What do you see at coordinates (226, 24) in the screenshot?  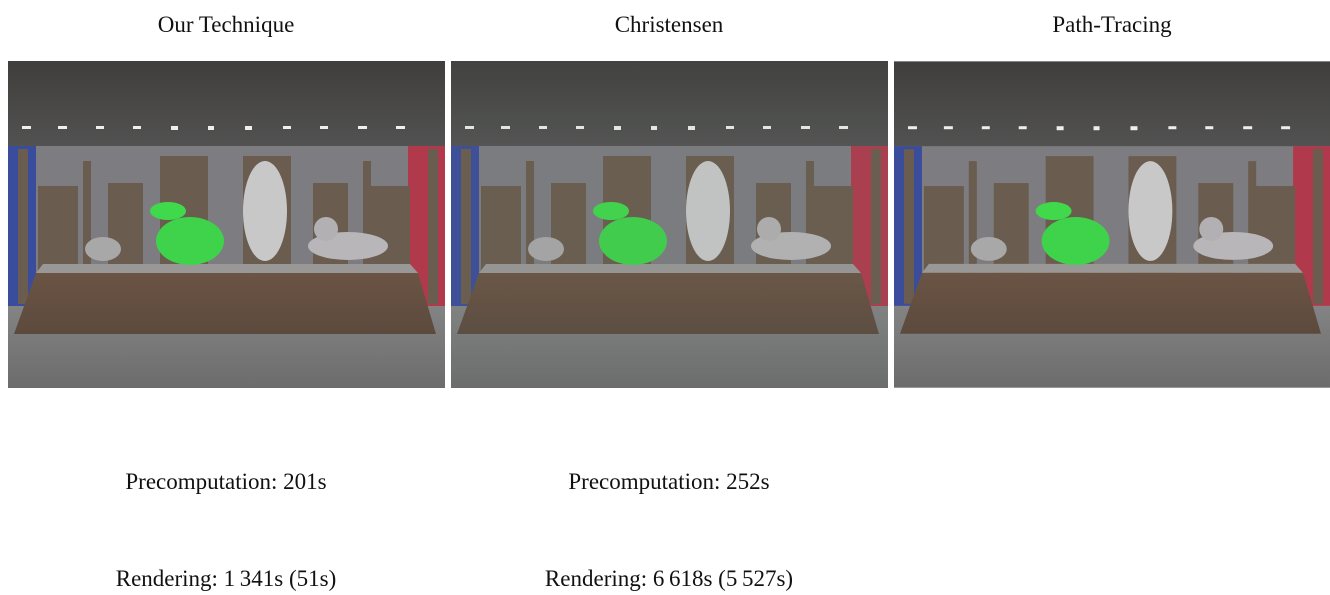 I see `column-title: Our Technique` at bounding box center [226, 24].